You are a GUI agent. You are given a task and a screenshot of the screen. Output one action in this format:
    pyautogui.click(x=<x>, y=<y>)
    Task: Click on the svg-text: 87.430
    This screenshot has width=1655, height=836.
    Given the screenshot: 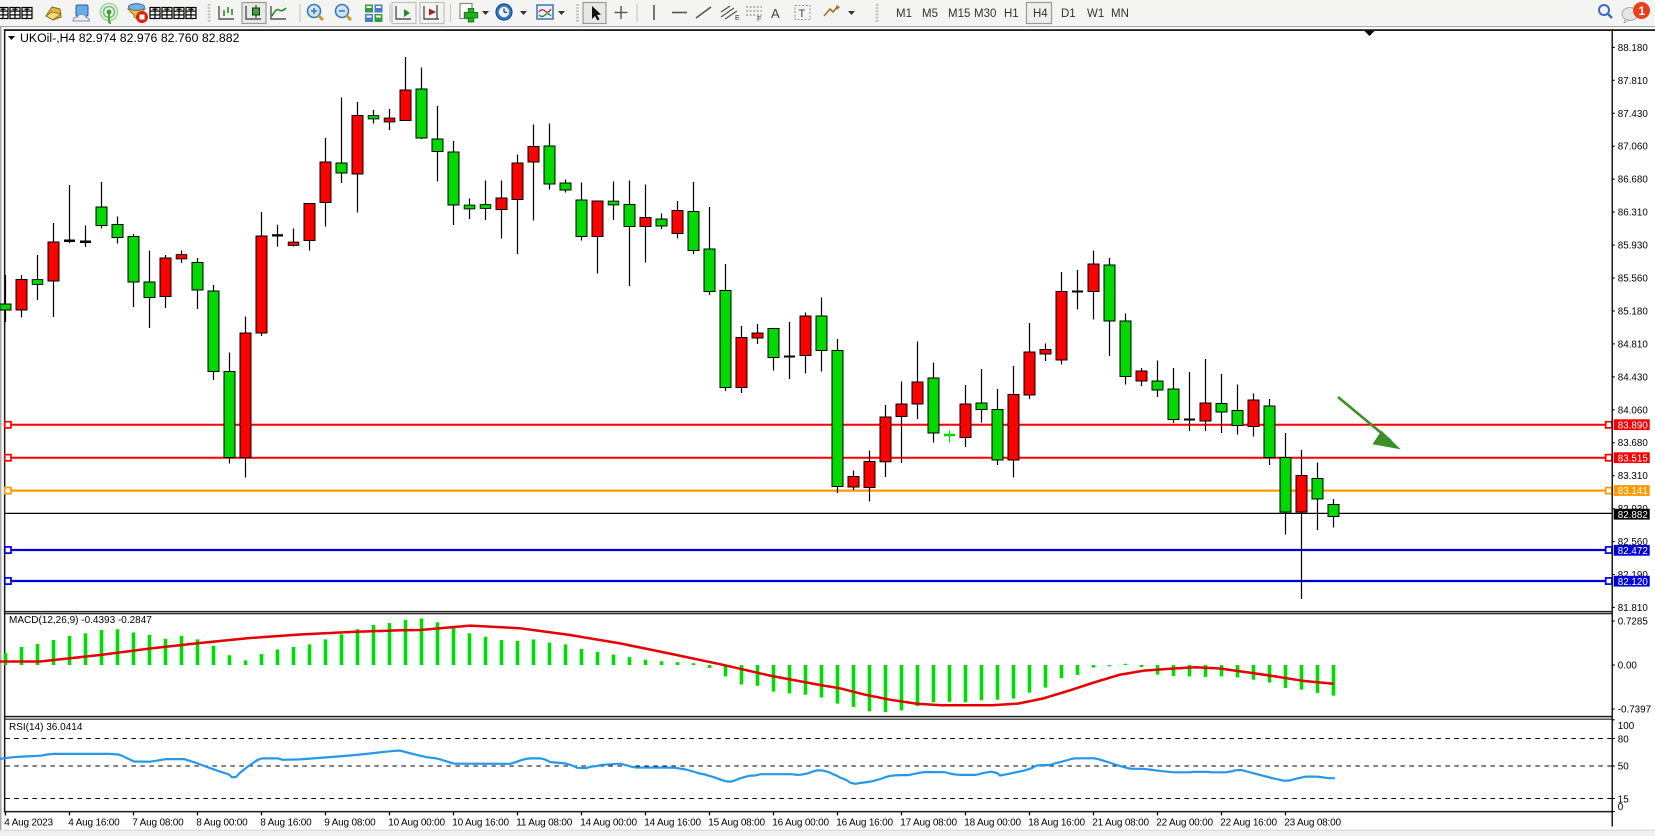 What is the action you would take?
    pyautogui.click(x=1633, y=114)
    